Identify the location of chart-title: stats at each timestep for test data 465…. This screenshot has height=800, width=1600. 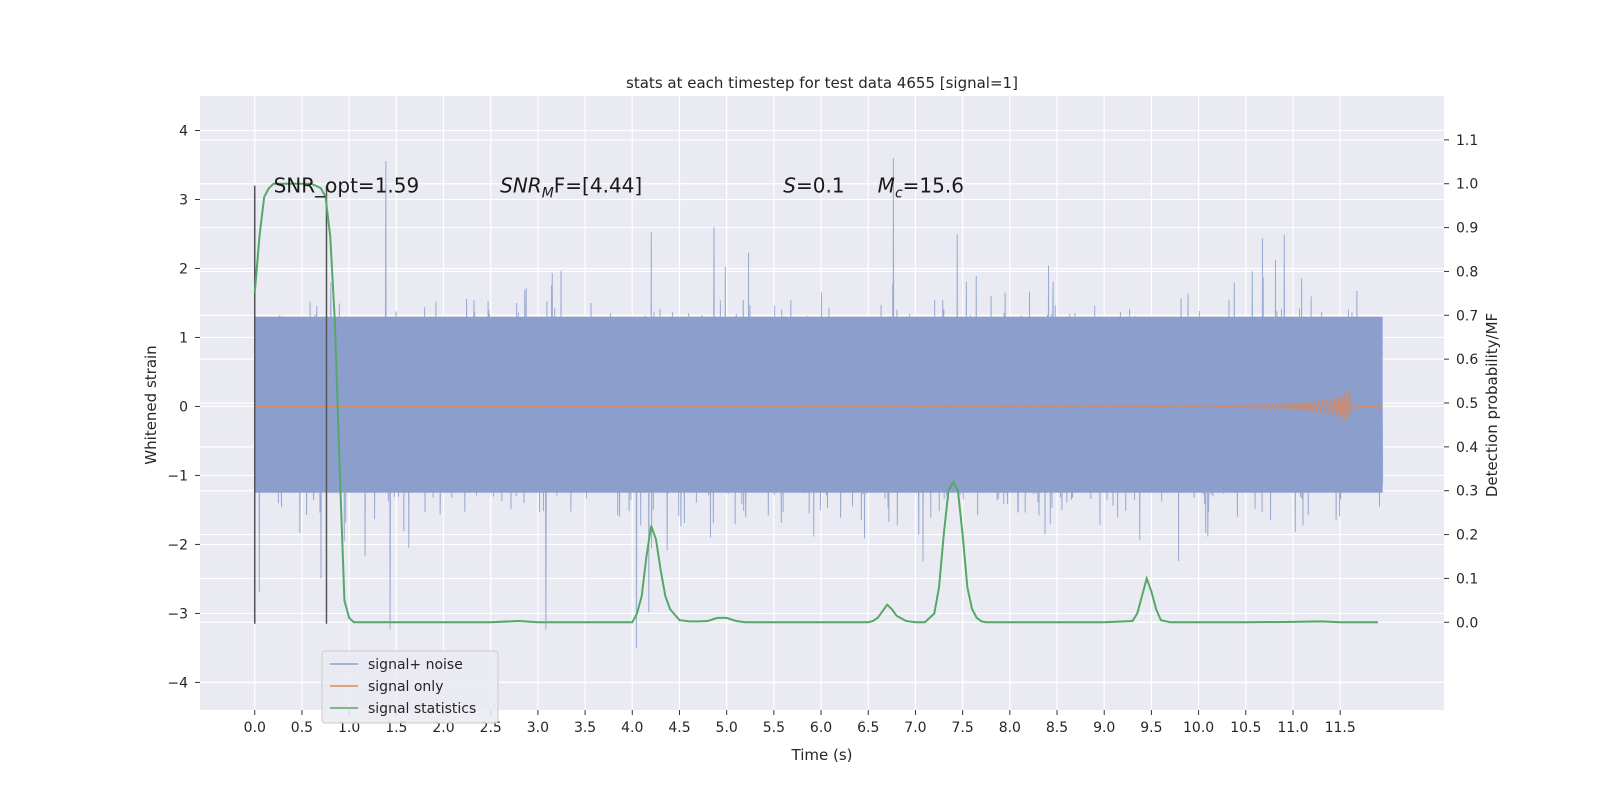
(822, 83).